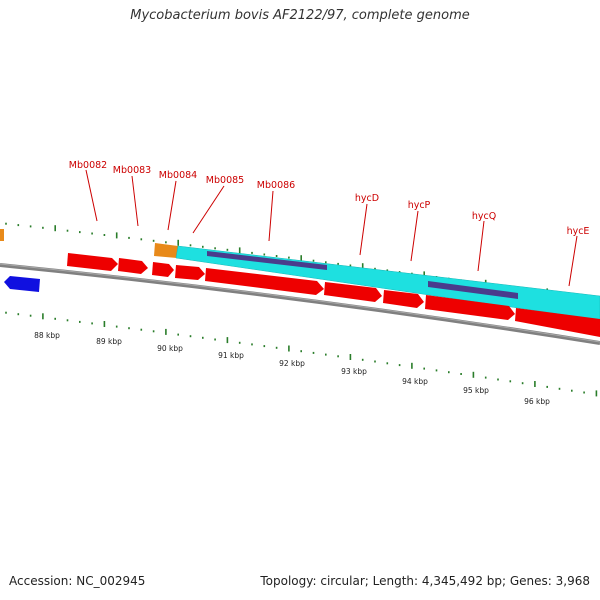 Image resolution: width=600 pixels, height=600 pixels. What do you see at coordinates (2, 235) in the screenshot?
I see `orange-feature-left` at bounding box center [2, 235].